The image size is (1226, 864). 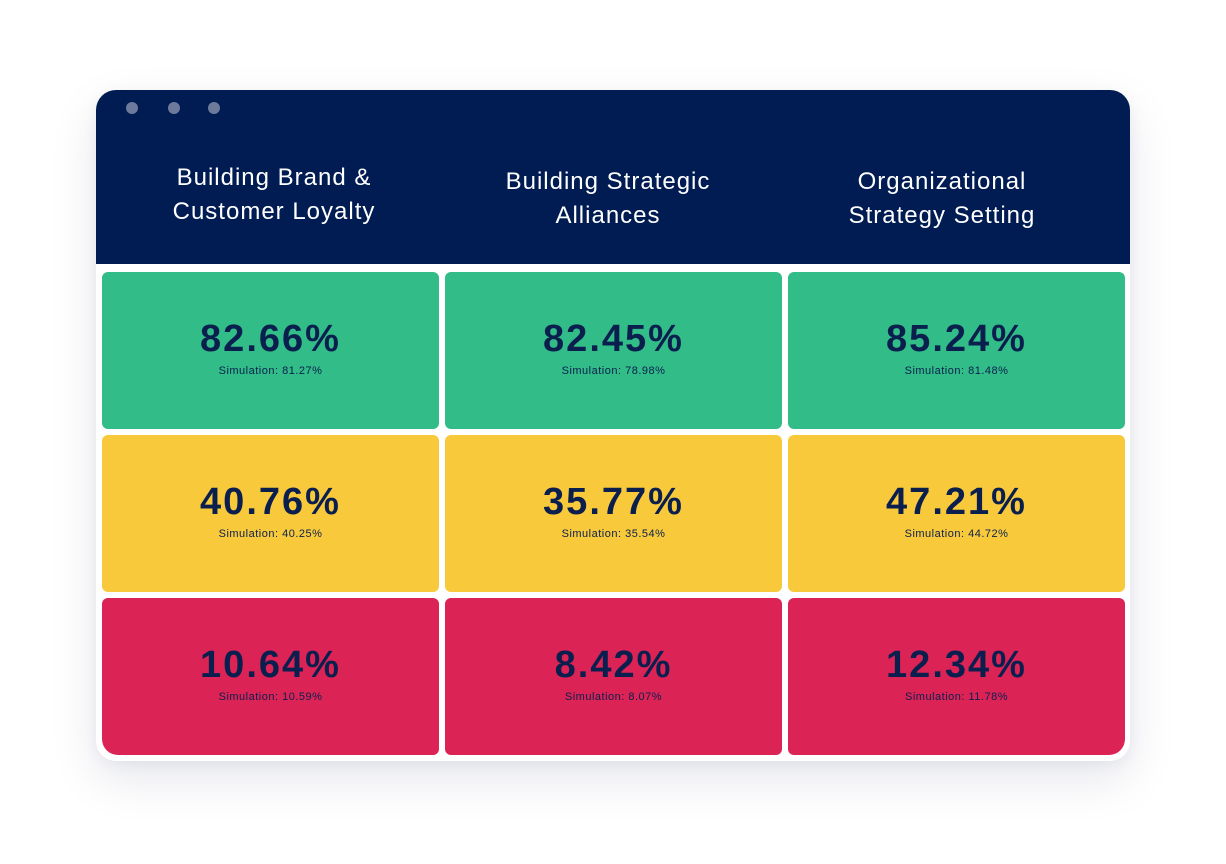 I want to click on score-cell: 82.45% Simulation: 78.98%, so click(x=613, y=350).